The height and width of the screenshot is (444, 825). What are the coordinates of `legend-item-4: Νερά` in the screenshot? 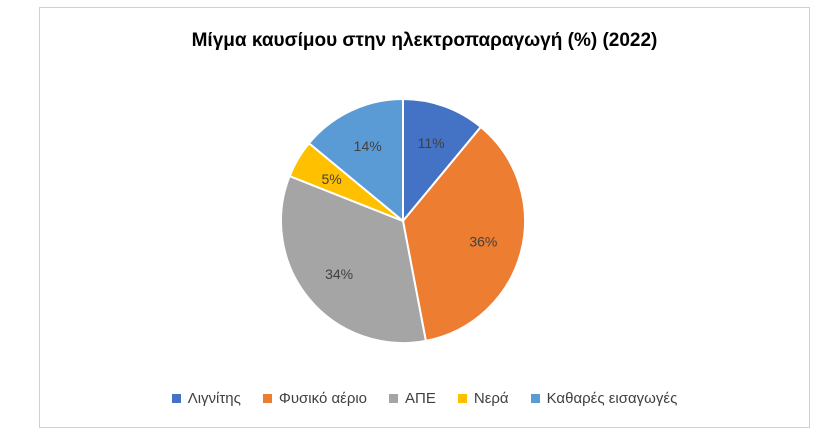 It's located at (483, 398).